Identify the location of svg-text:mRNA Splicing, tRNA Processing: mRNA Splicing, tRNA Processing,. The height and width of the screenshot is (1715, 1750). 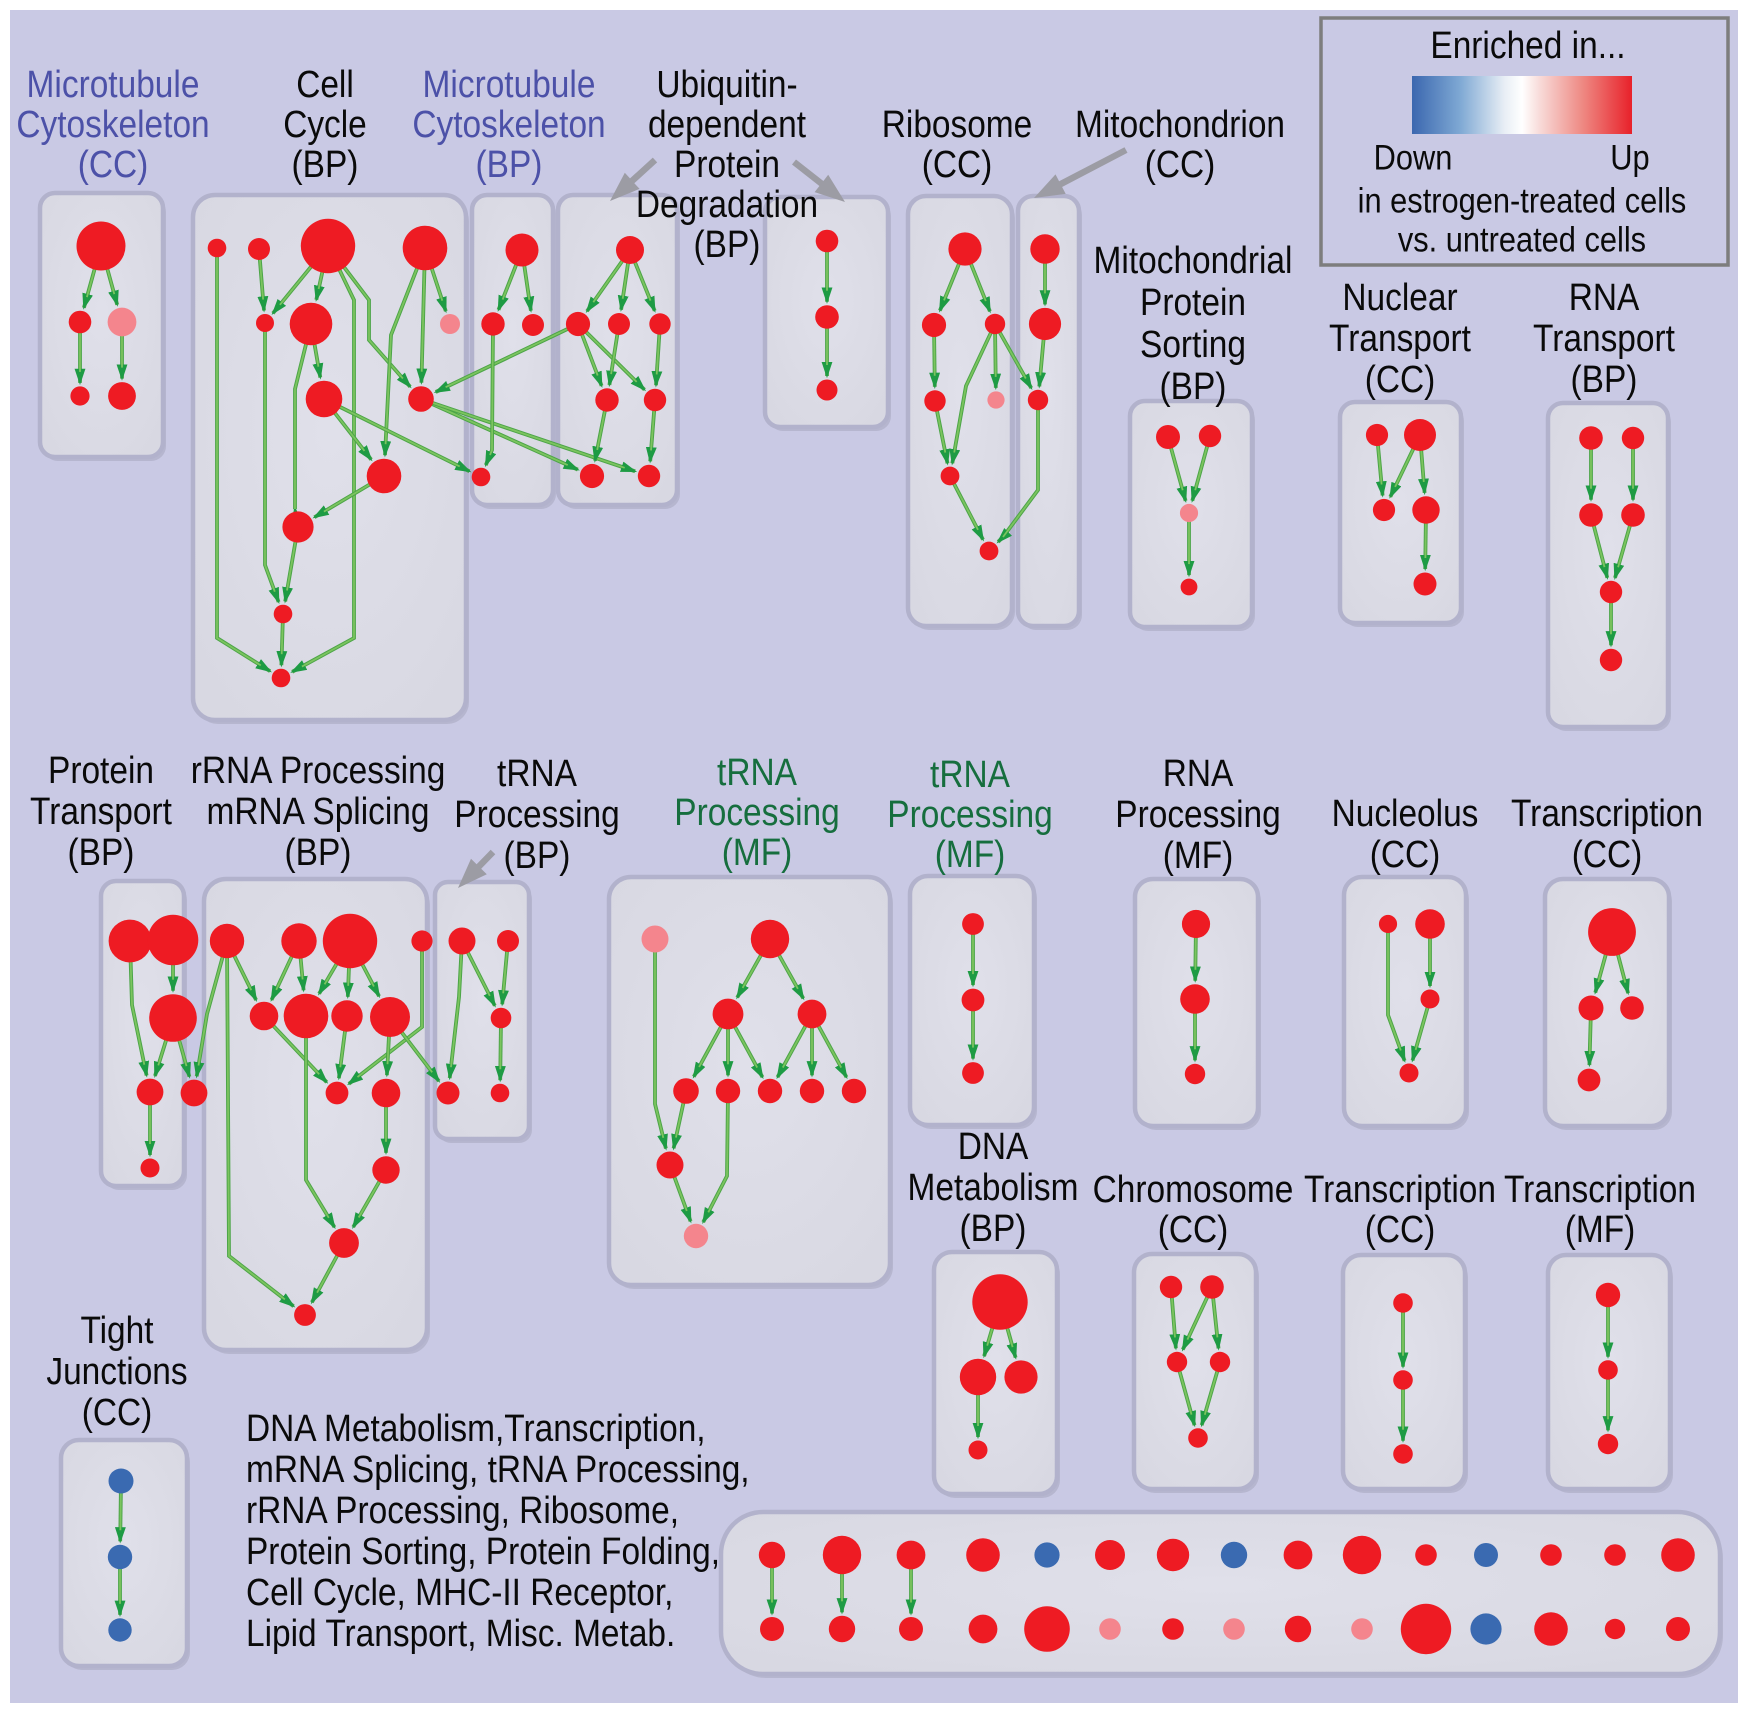
(498, 1470).